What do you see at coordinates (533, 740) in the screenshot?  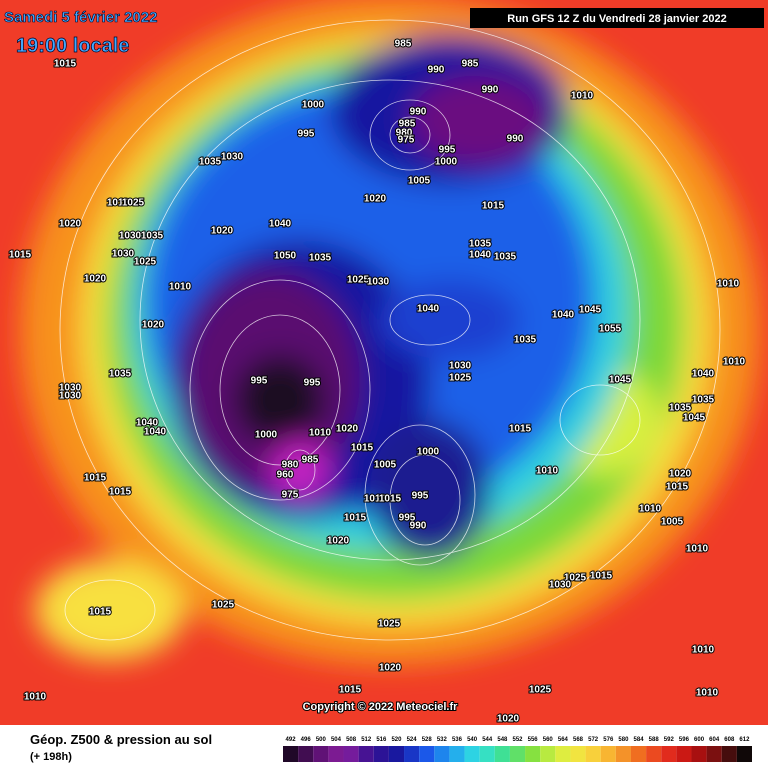 I see `scale-label: 556` at bounding box center [533, 740].